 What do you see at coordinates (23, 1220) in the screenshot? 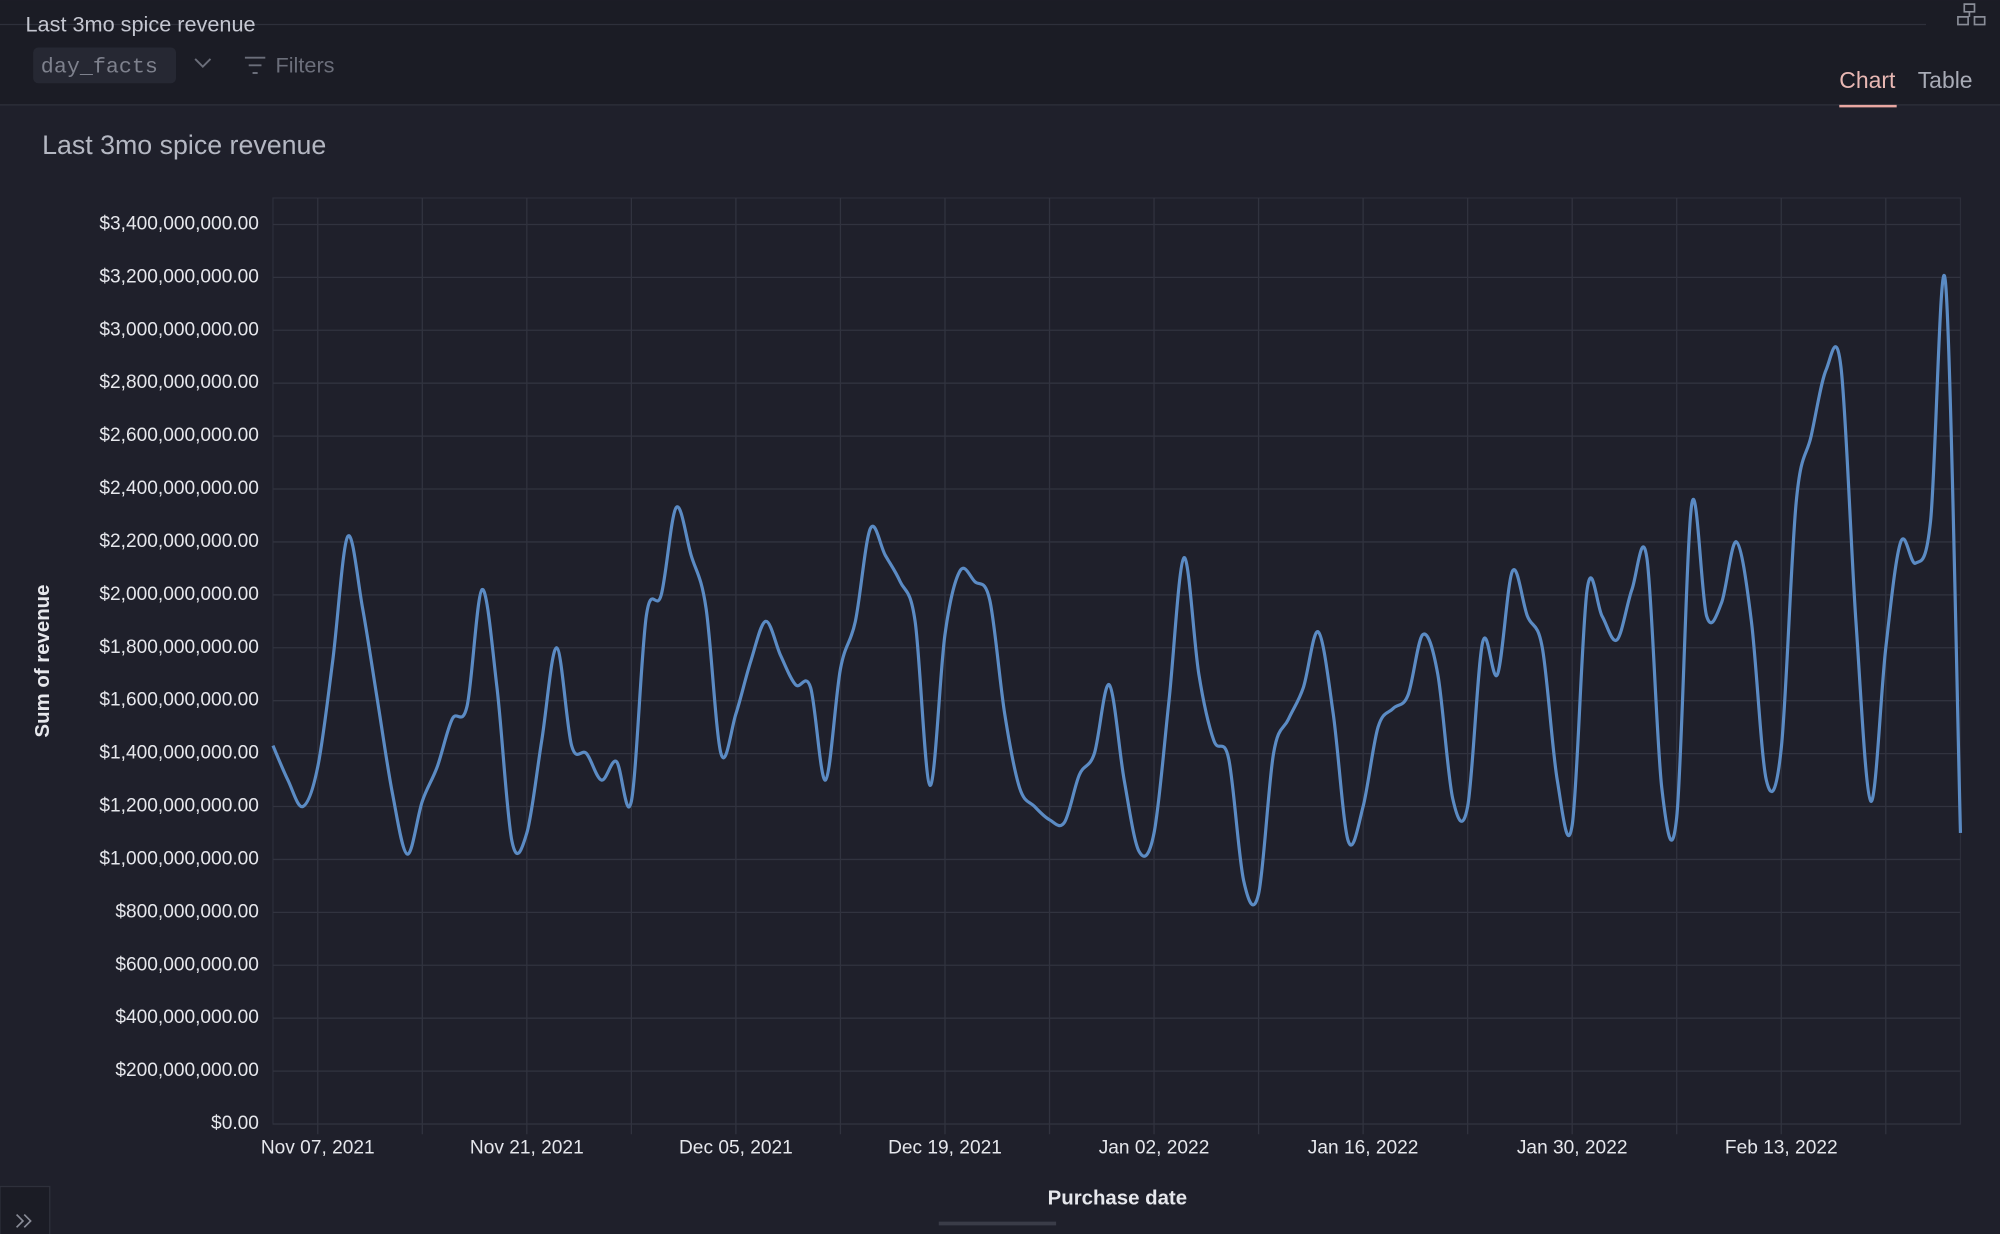
I see `expand-icon` at bounding box center [23, 1220].